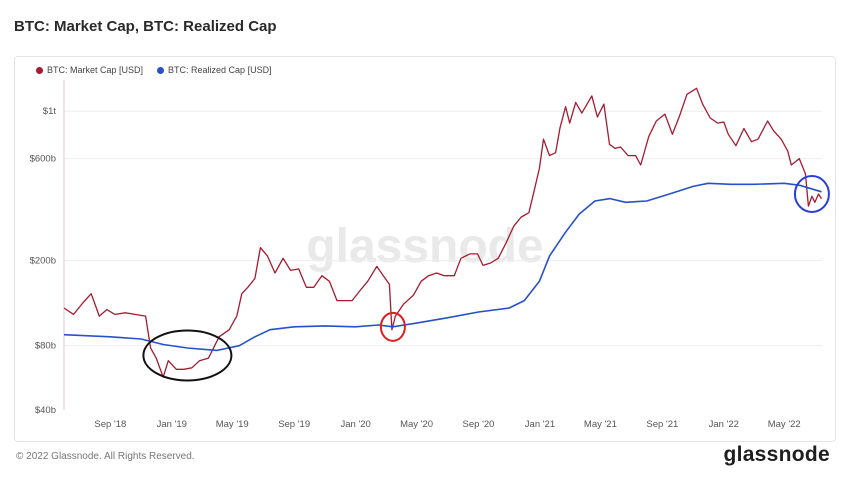 The image size is (850, 478). I want to click on copyright-text: © 2022 Glassnode. All Rights Reserved., so click(105, 456).